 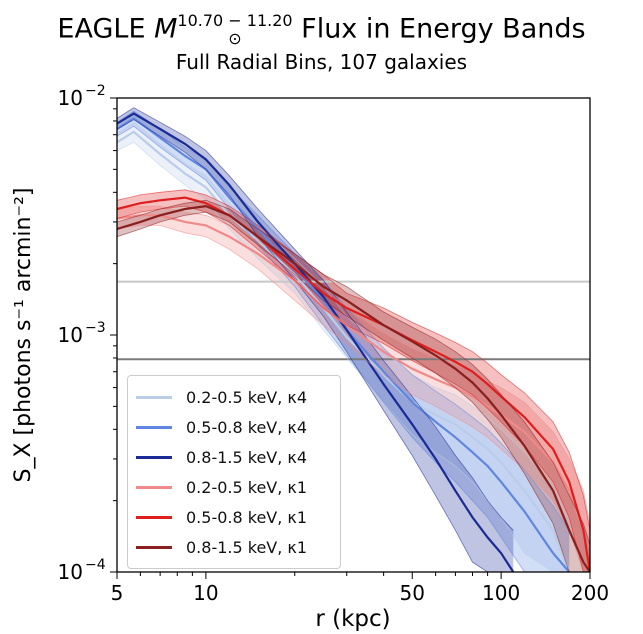 What do you see at coordinates (360, 588) in the screenshot?
I see `x-axis-ticks: 5 10 50 100 200` at bounding box center [360, 588].